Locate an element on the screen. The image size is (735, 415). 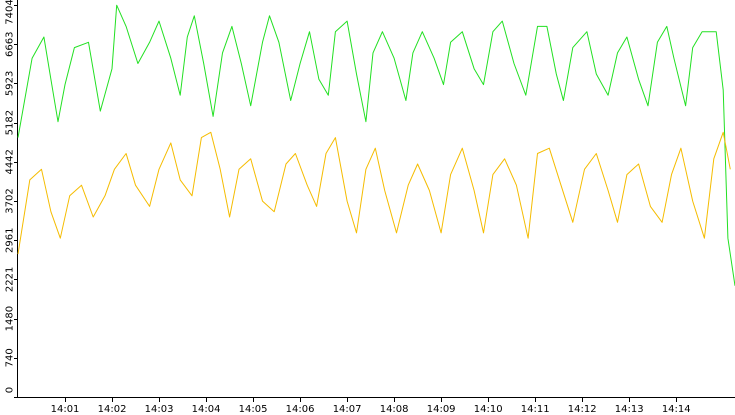
y-tick-label: 5923 is located at coordinates (10, 83).